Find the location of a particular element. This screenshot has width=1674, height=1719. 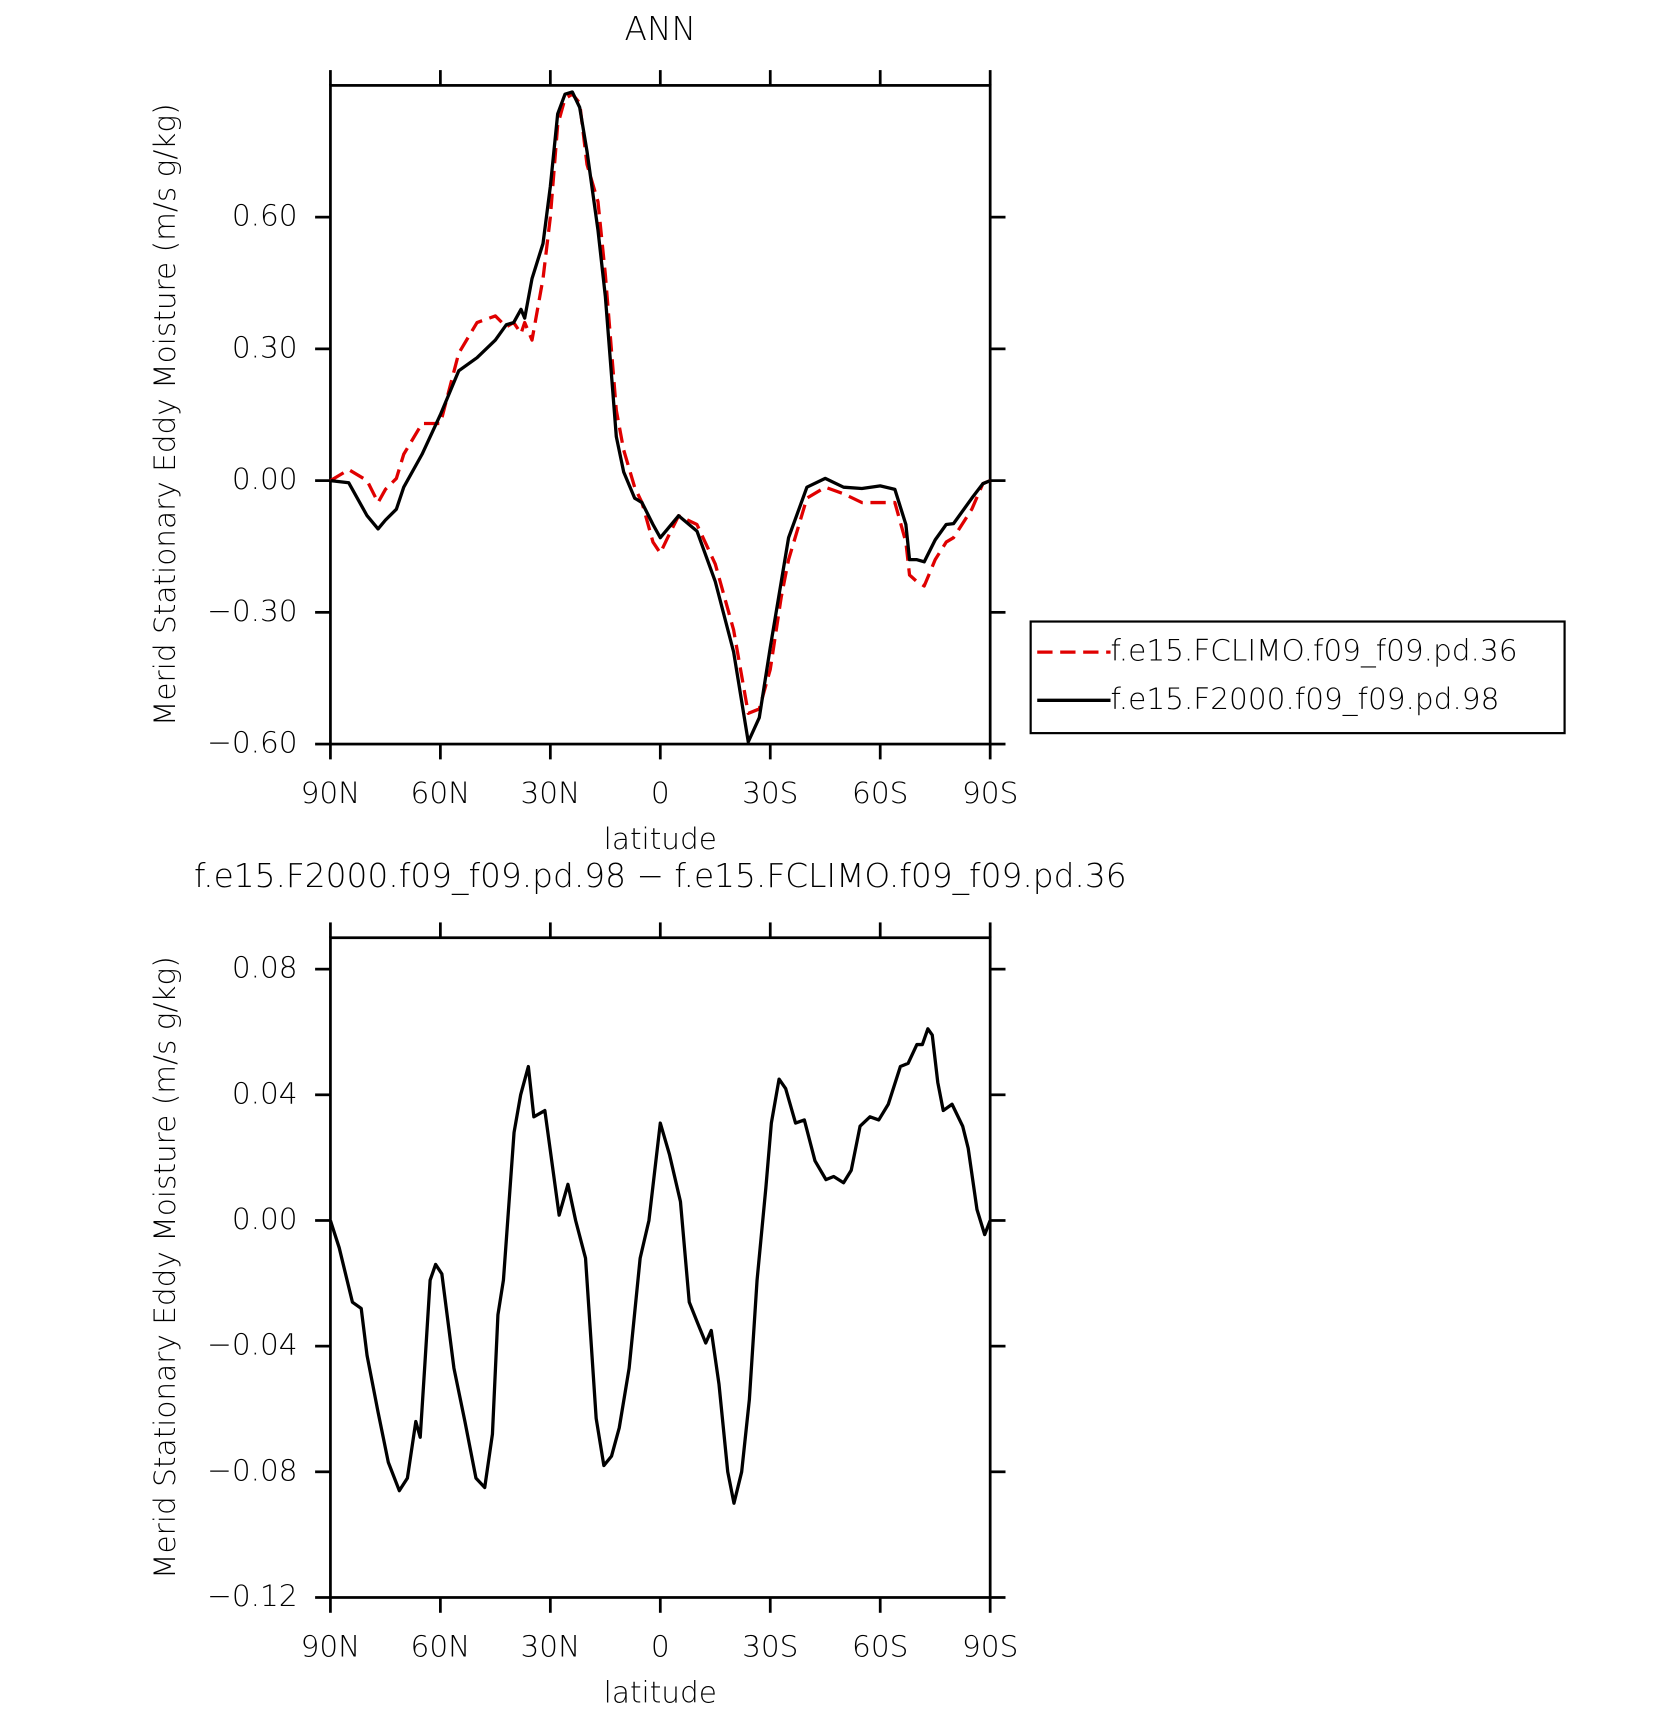

y-tick-label: 0.60 is located at coordinates (265, 216).